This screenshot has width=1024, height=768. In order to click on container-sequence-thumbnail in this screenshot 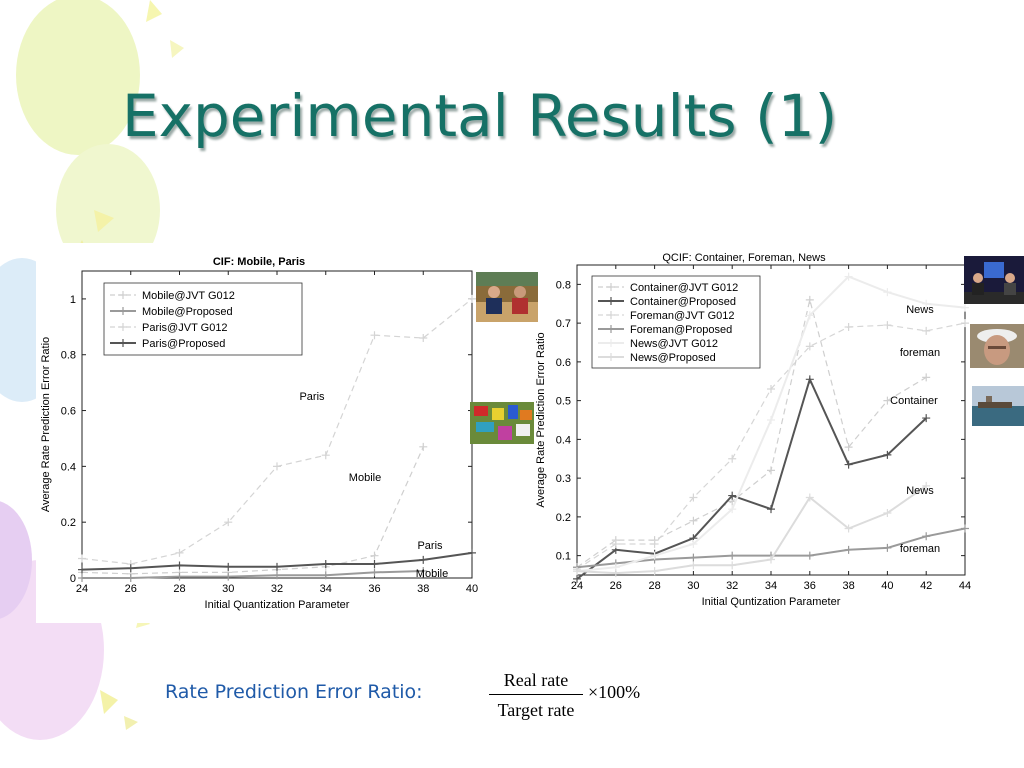, I will do `click(998, 406)`.